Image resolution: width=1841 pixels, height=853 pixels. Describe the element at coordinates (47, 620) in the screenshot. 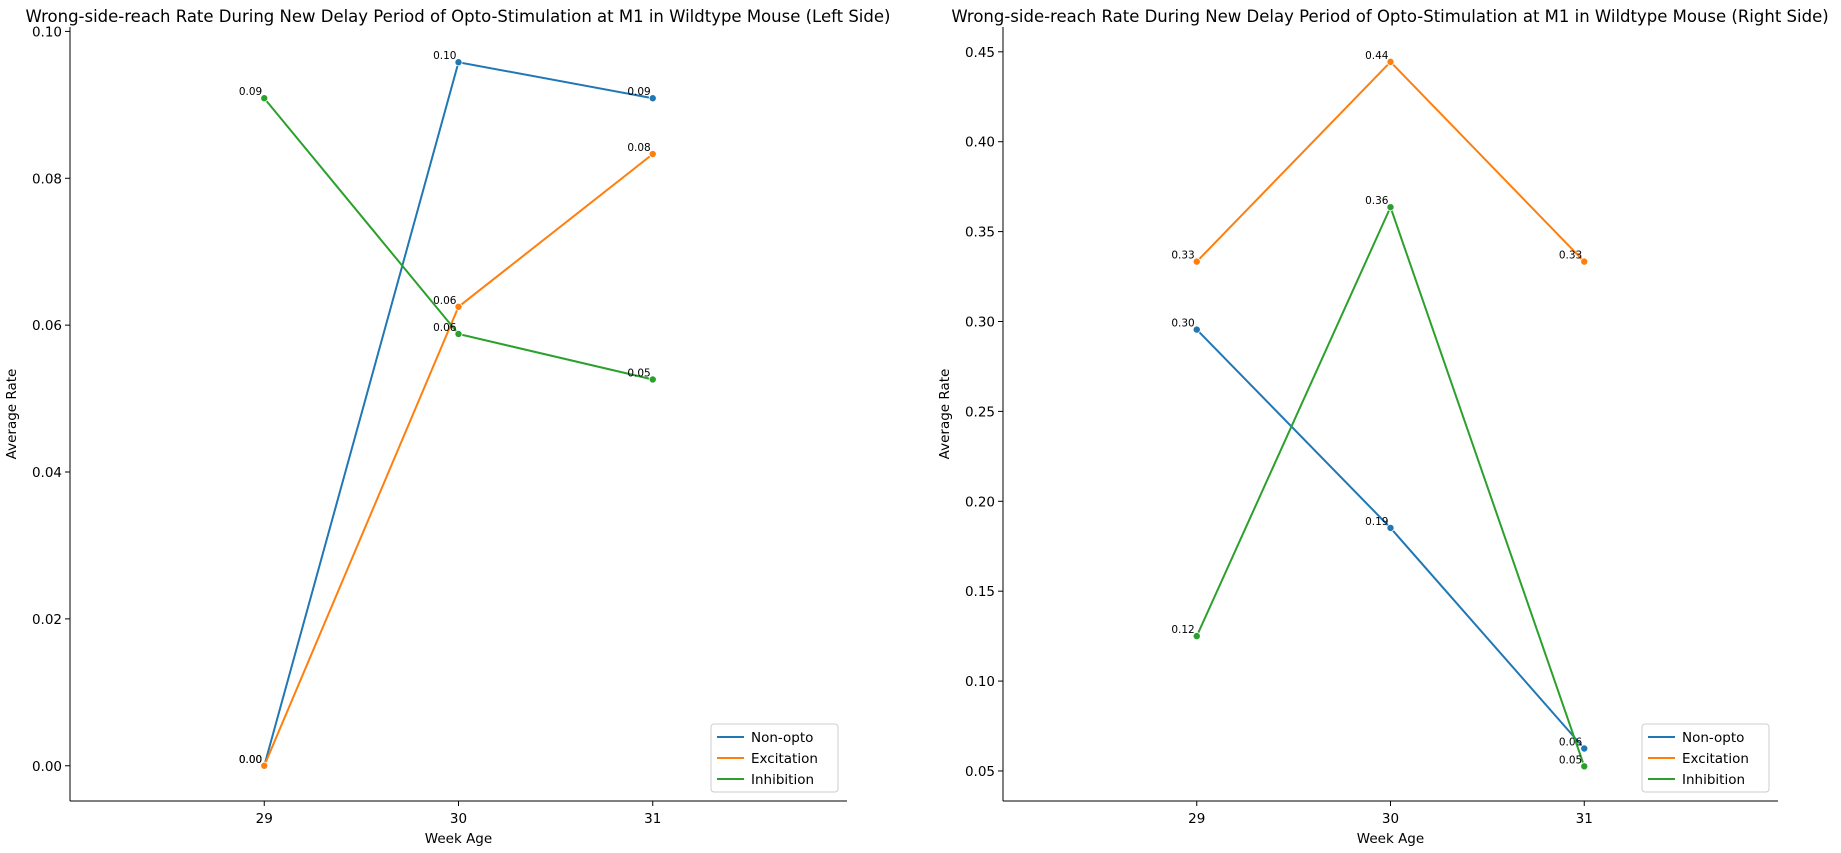

I see `y-tick-label: 0.02` at that location.